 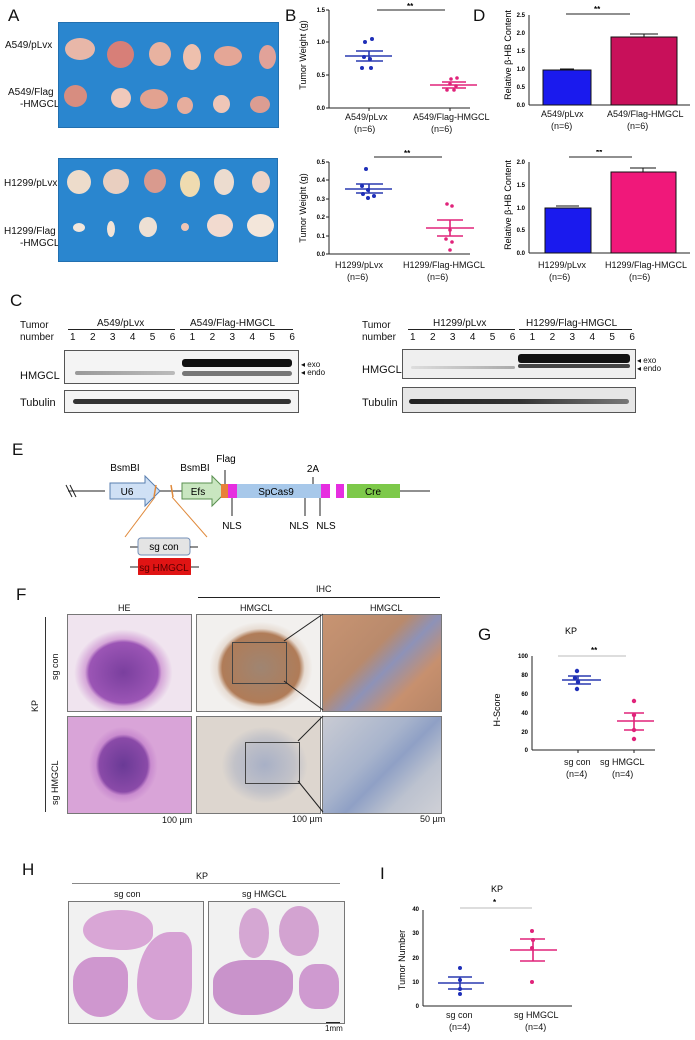 What do you see at coordinates (37, 337) in the screenshot?
I see `c-left-number-label: number` at bounding box center [37, 337].